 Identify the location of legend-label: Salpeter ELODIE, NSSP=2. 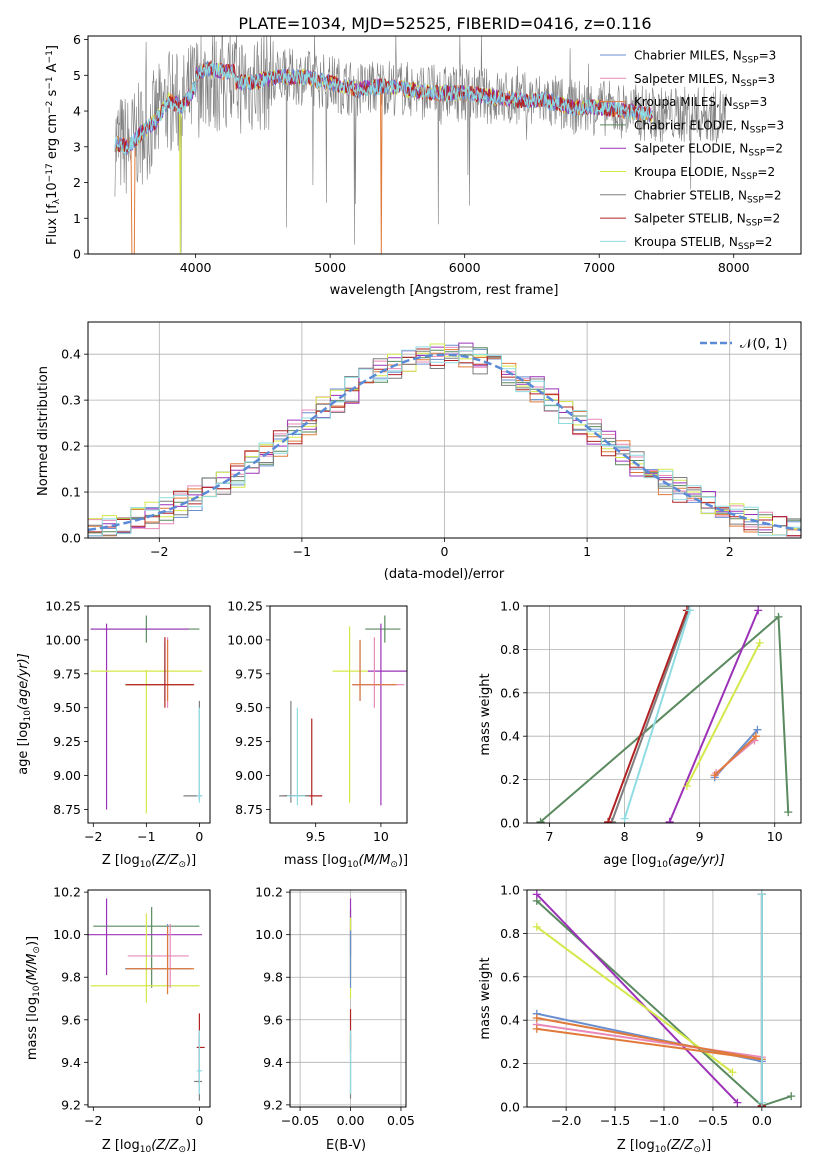
(708, 150).